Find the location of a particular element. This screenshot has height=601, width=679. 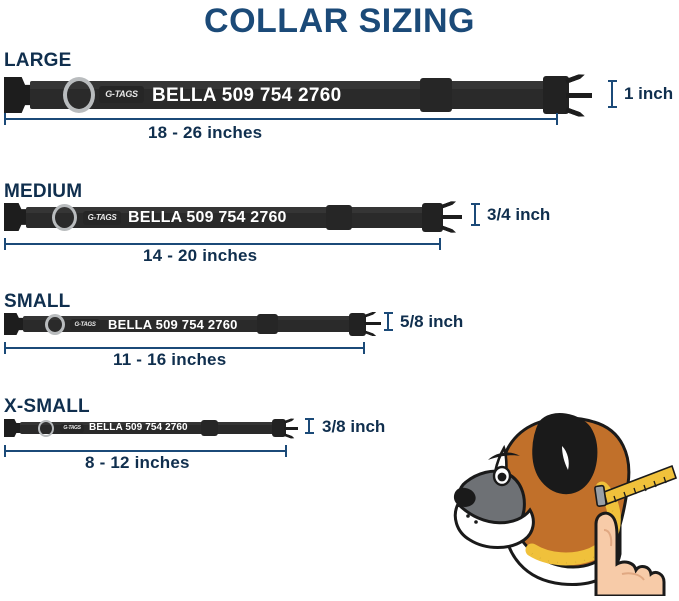

length-dimension-large is located at coordinates (281, 119).